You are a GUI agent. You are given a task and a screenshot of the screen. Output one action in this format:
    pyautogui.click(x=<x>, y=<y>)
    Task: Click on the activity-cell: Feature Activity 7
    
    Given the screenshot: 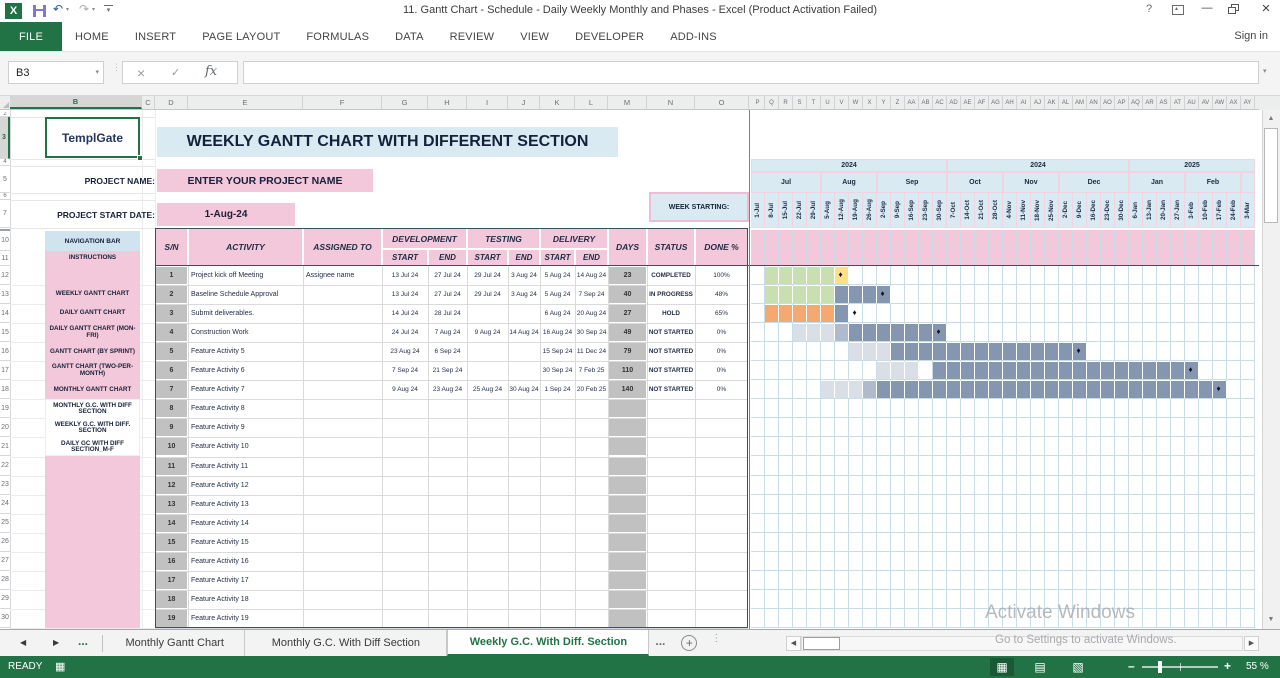 What is the action you would take?
    pyautogui.click(x=218, y=390)
    